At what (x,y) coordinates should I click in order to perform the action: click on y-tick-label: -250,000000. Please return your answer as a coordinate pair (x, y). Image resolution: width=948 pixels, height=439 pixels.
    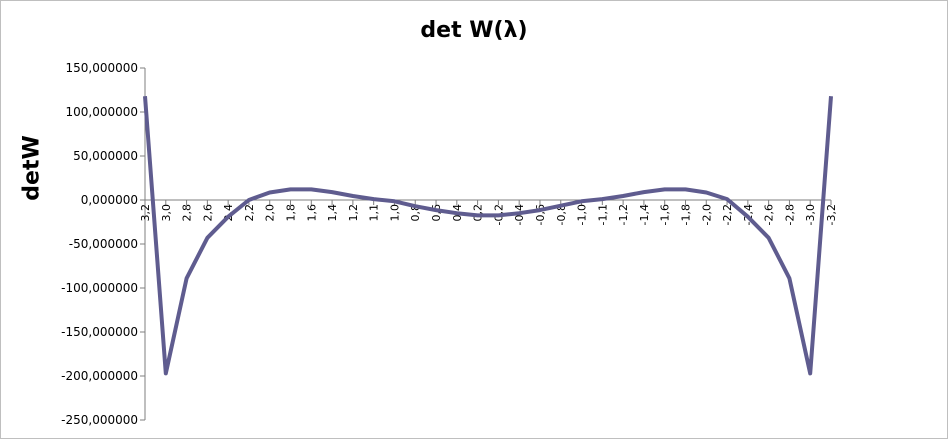
    Looking at the image, I should click on (99, 420).